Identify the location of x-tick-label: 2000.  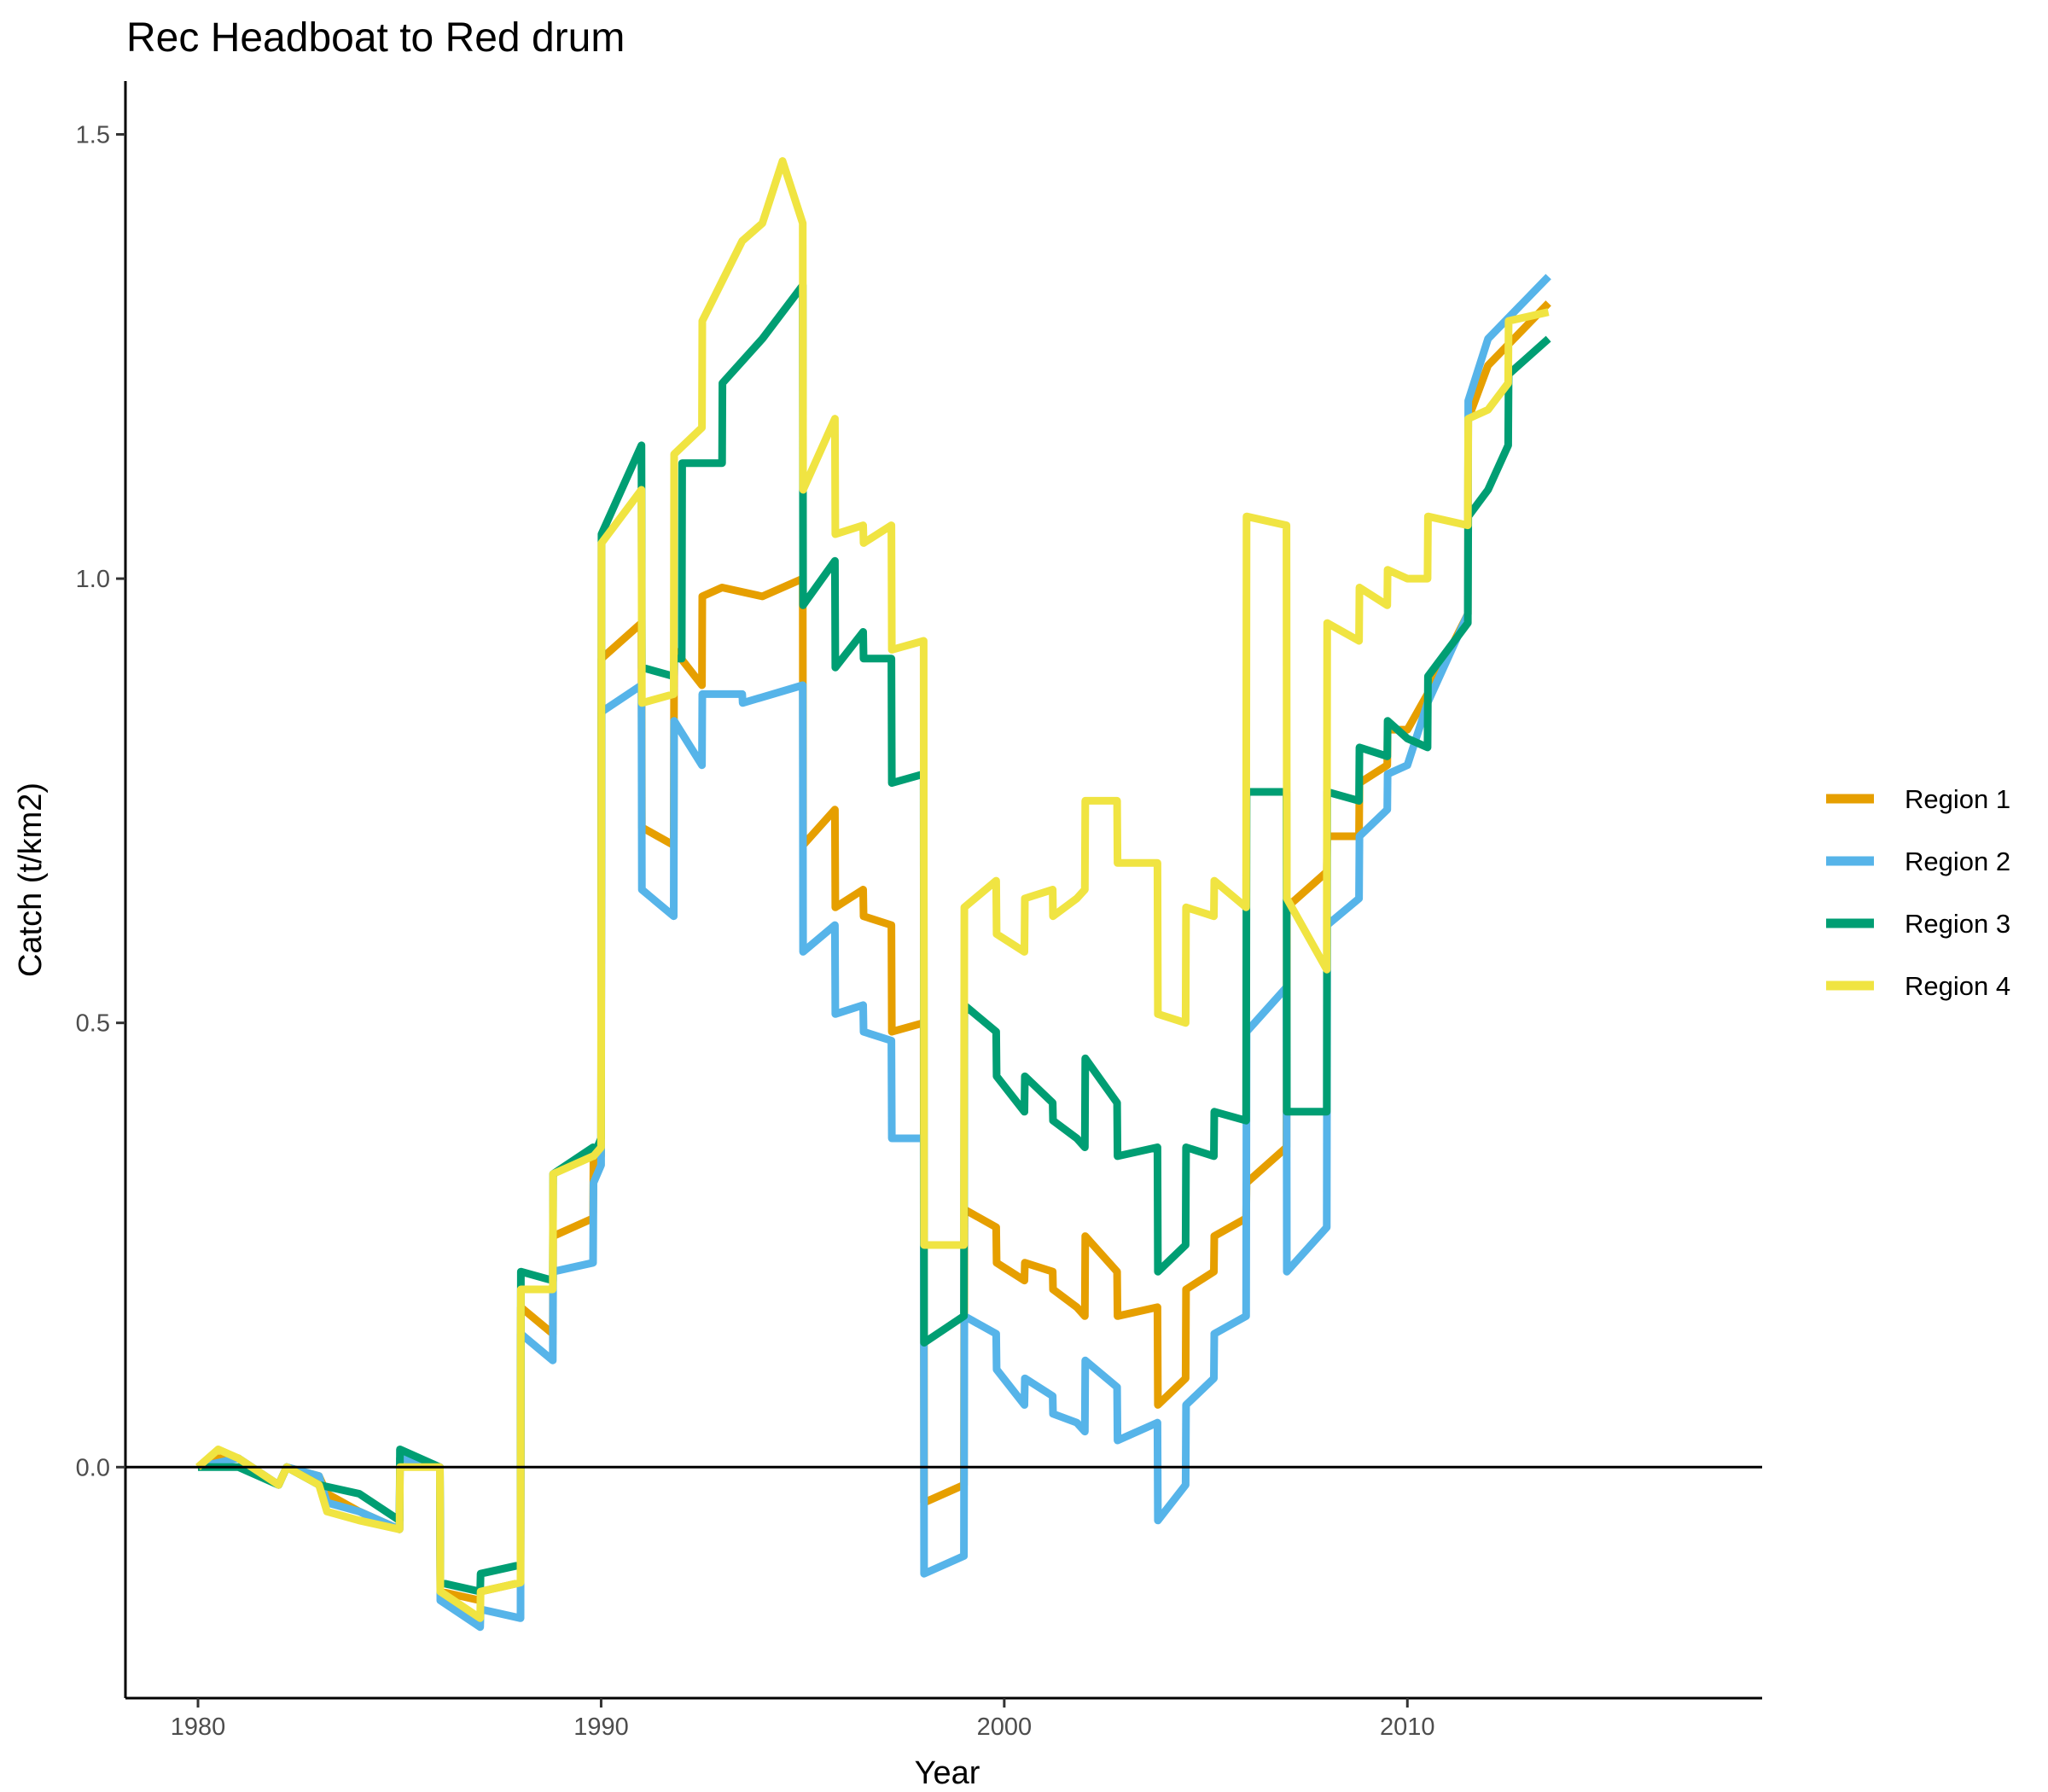
(1005, 1727).